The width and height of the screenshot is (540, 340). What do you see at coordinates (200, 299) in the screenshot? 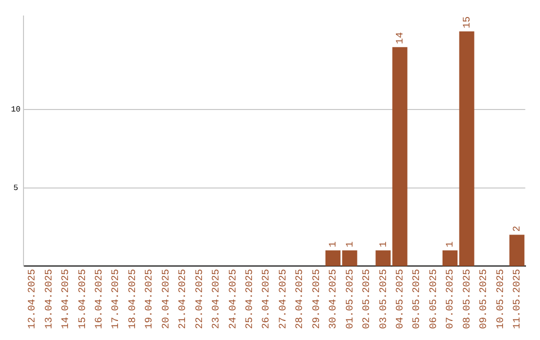
I see `x-tick-label: 22.04.2025` at bounding box center [200, 299].